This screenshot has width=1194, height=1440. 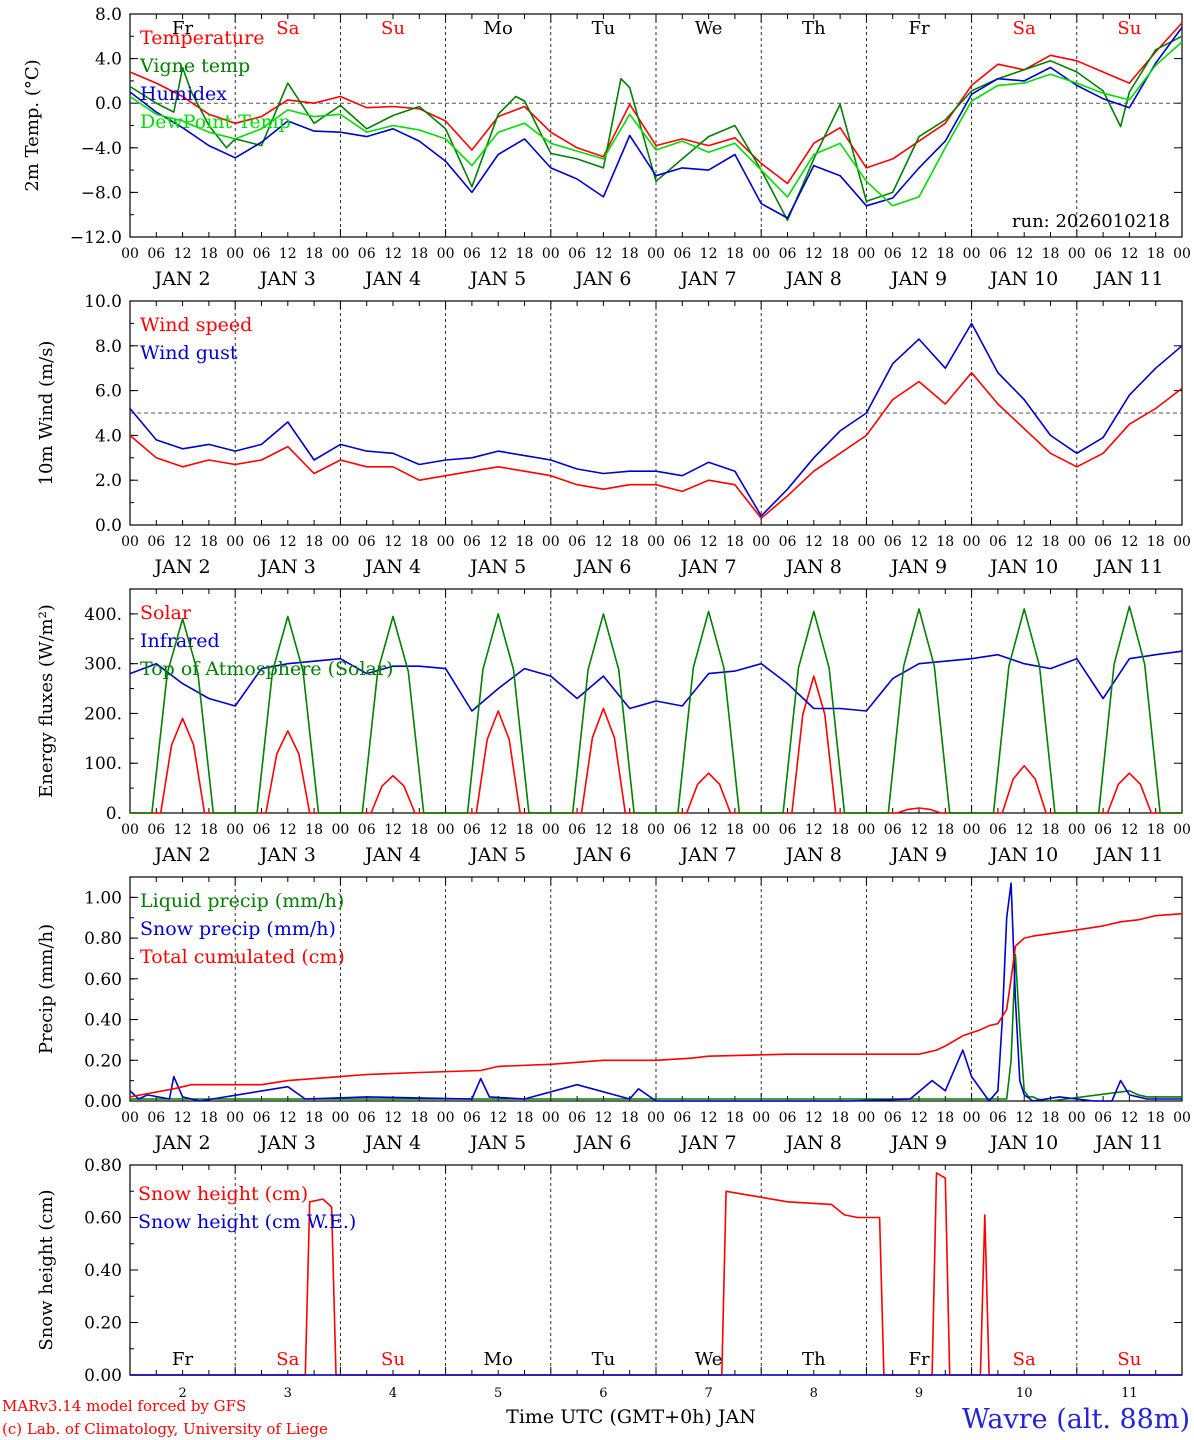 What do you see at coordinates (183, 94) in the screenshot?
I see `temp-legend-2: Humidex` at bounding box center [183, 94].